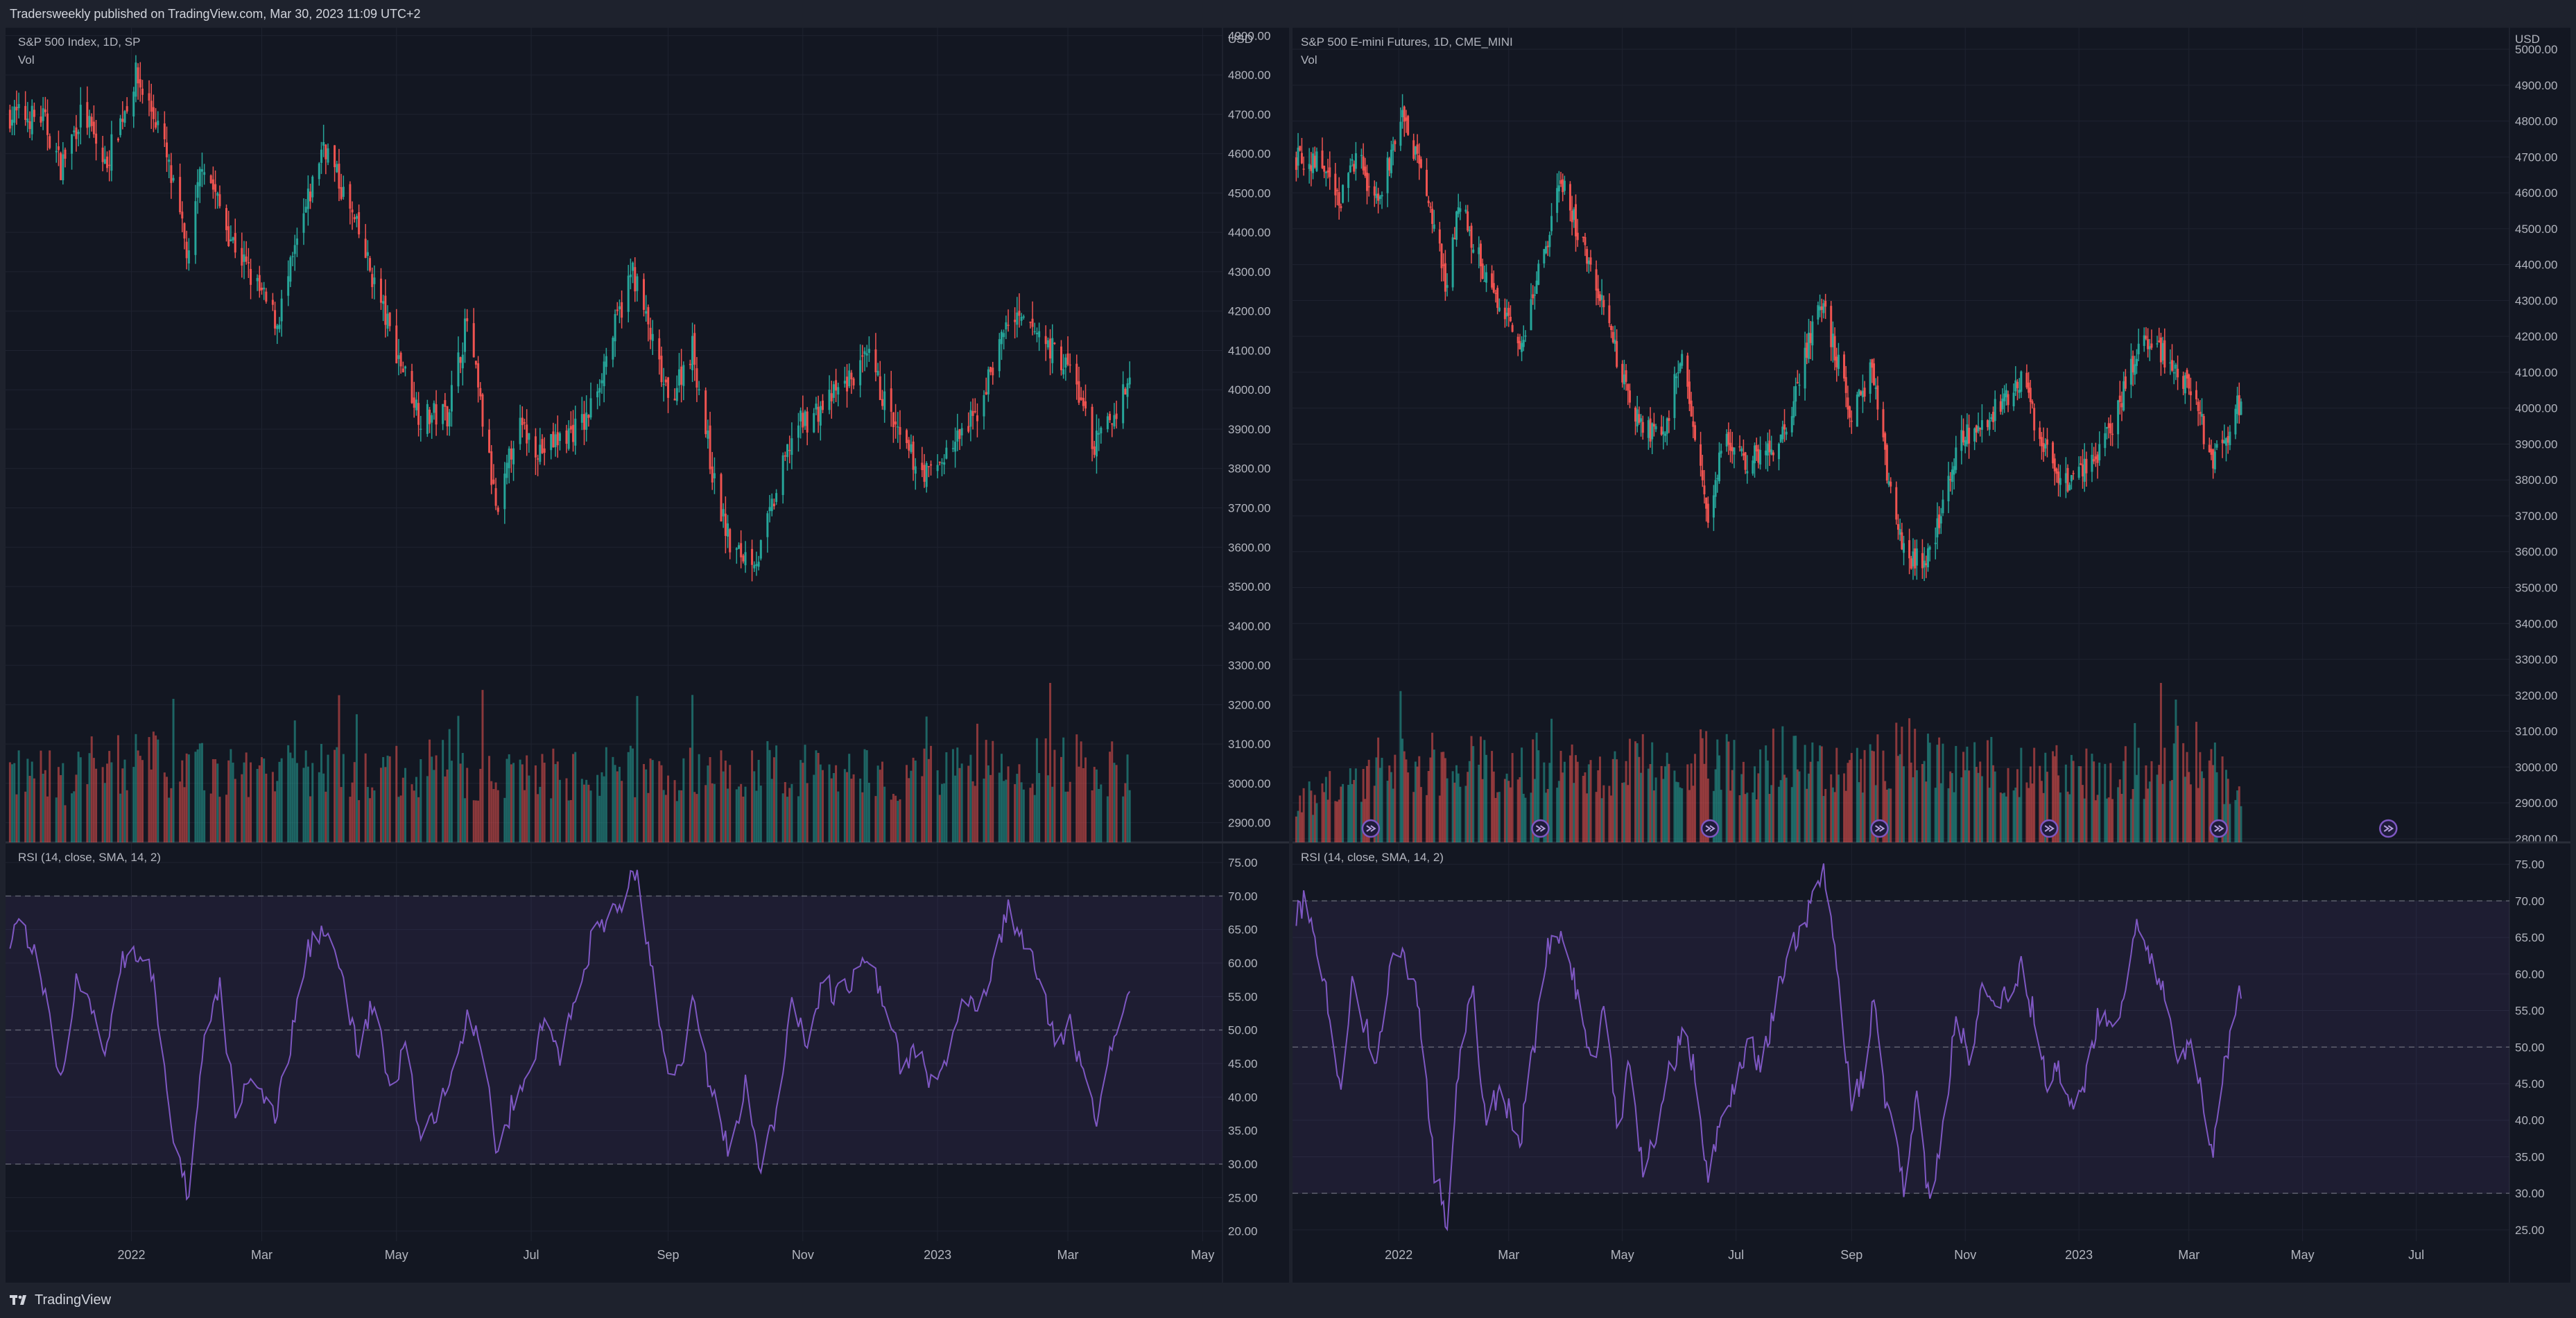  I want to click on time-tick-label: 2023, so click(937, 1255).